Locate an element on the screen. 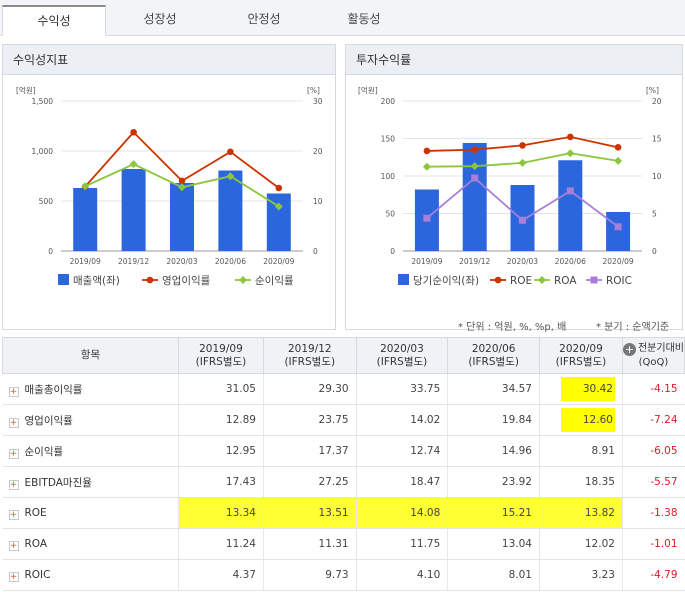  header-period: 2020/09 (IFRS별도) is located at coordinates (580, 355).